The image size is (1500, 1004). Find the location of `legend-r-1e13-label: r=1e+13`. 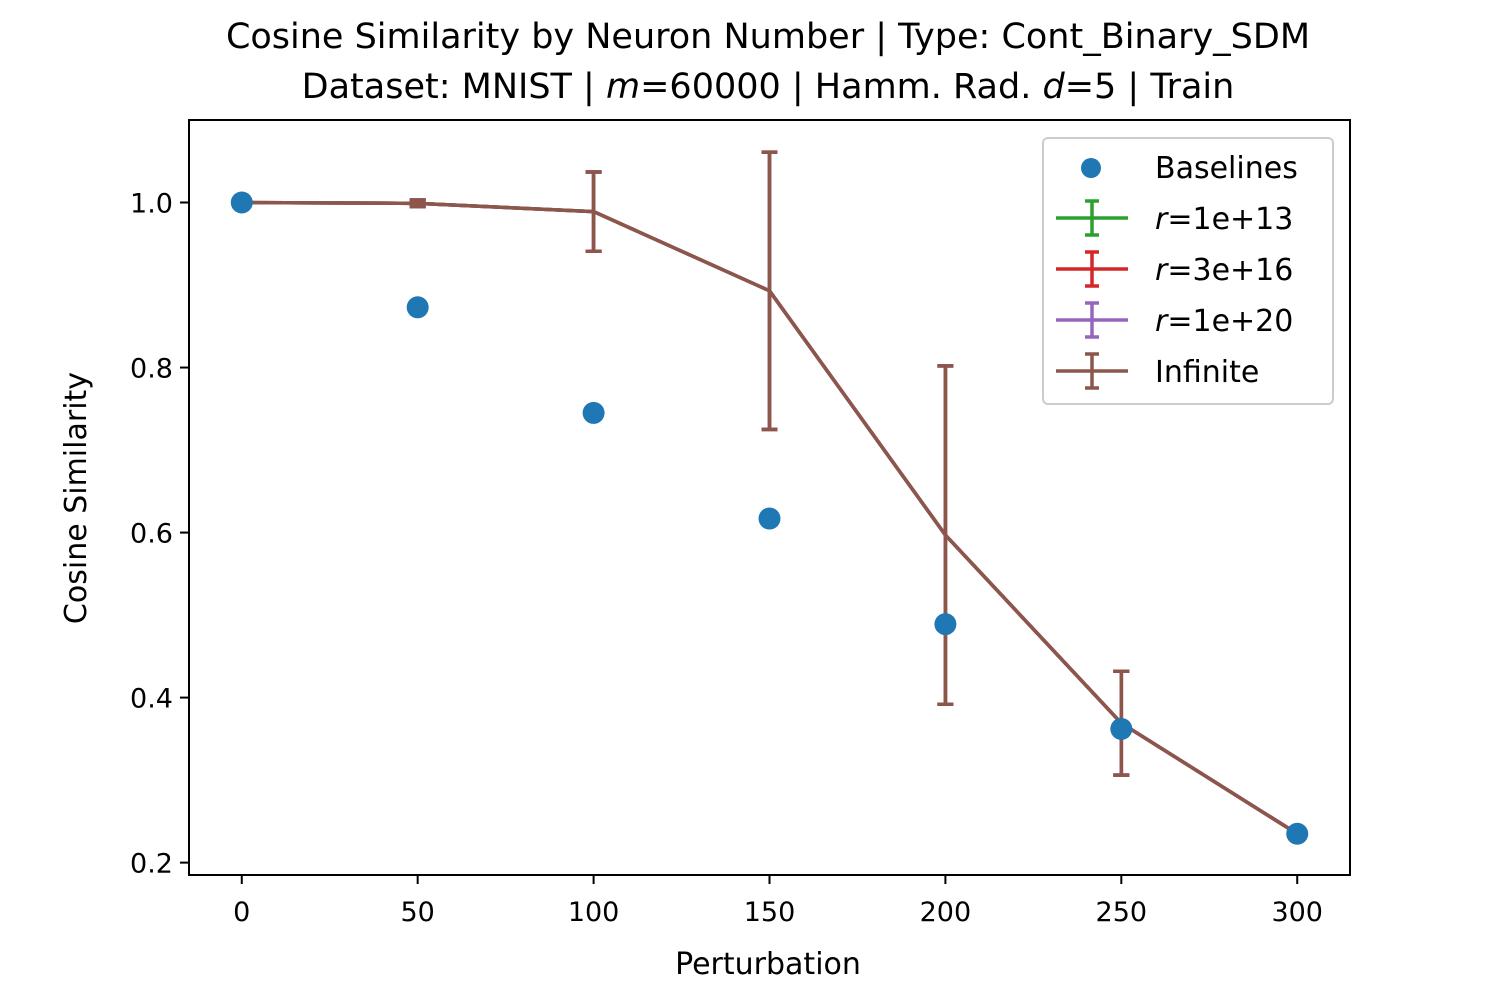

legend-r-1e13-label: r=1e+13 is located at coordinates (1224, 219).